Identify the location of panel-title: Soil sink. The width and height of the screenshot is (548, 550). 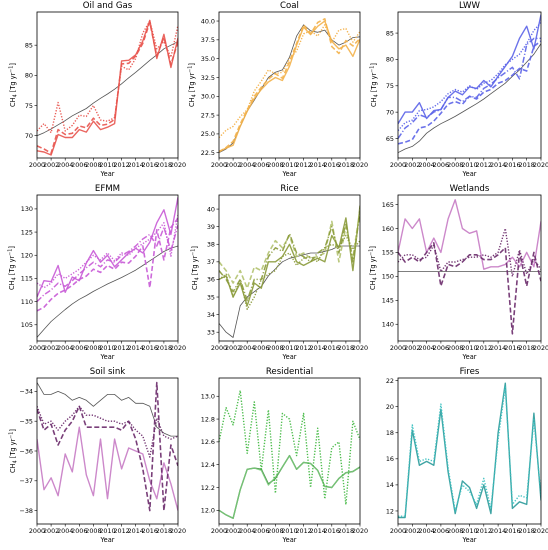
(108, 372).